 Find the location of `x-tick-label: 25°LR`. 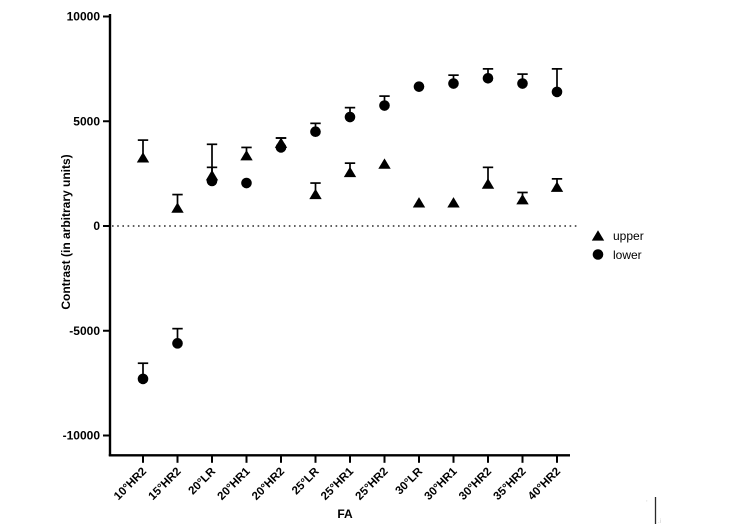

x-tick-label: 25°LR is located at coordinates (306, 481).